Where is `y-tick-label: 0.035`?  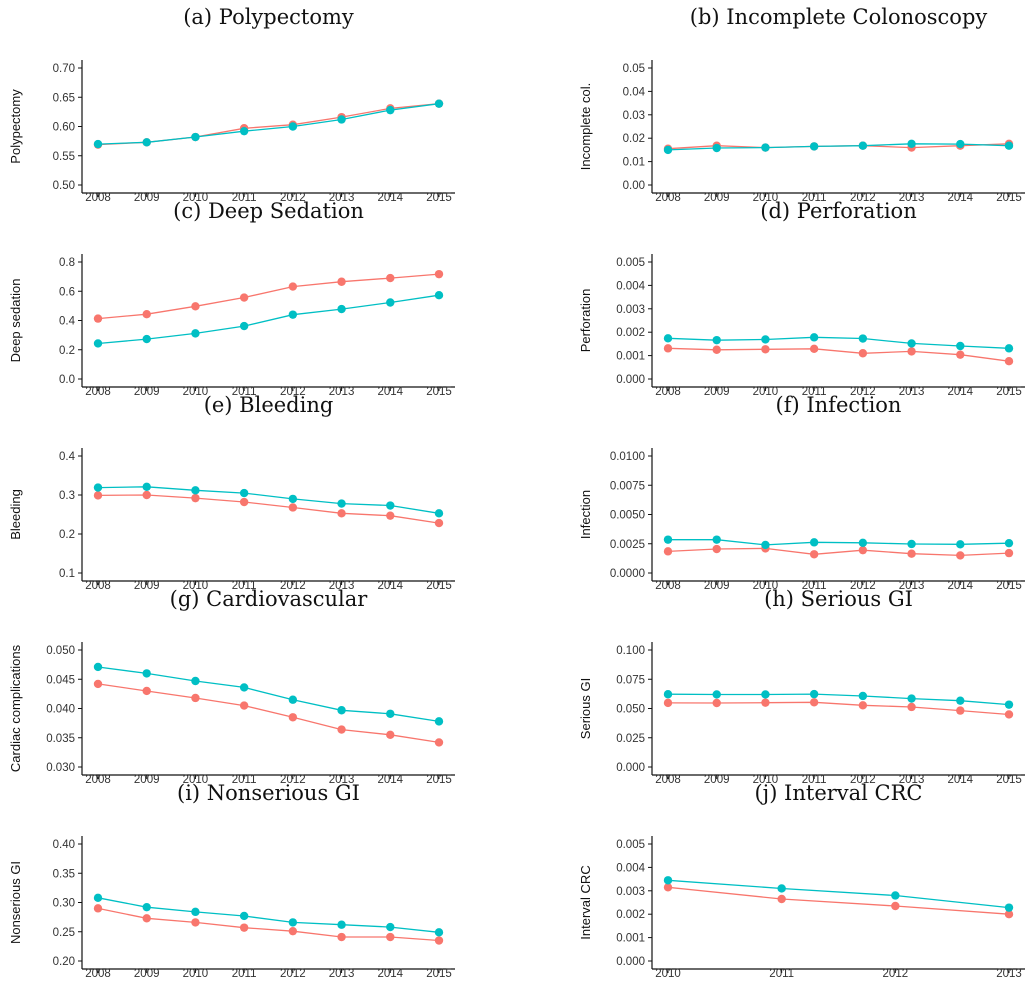 y-tick-label: 0.035 is located at coordinates (60, 739).